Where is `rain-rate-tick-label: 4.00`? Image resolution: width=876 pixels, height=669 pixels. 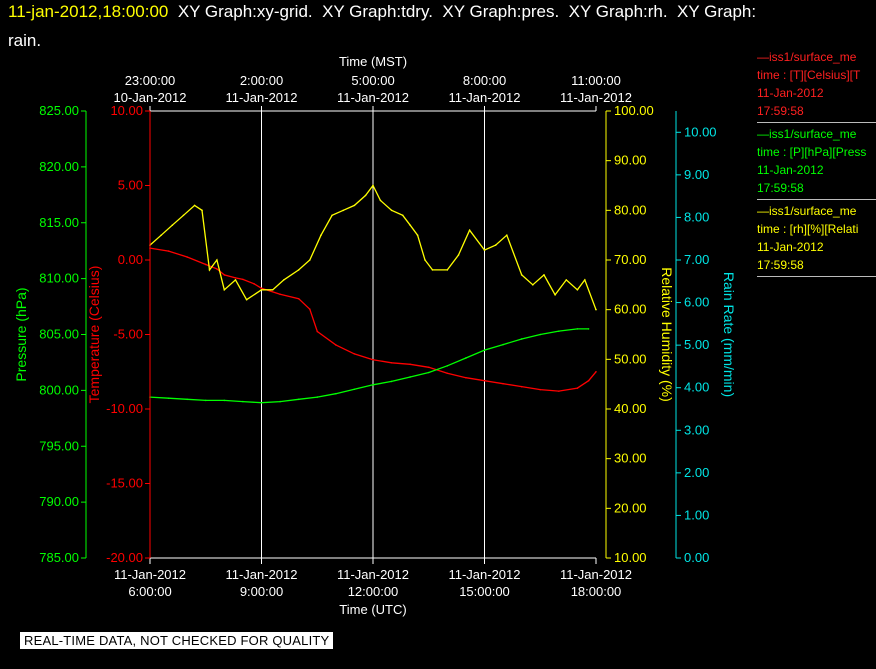
rain-rate-tick-label: 4.00 is located at coordinates (696, 387).